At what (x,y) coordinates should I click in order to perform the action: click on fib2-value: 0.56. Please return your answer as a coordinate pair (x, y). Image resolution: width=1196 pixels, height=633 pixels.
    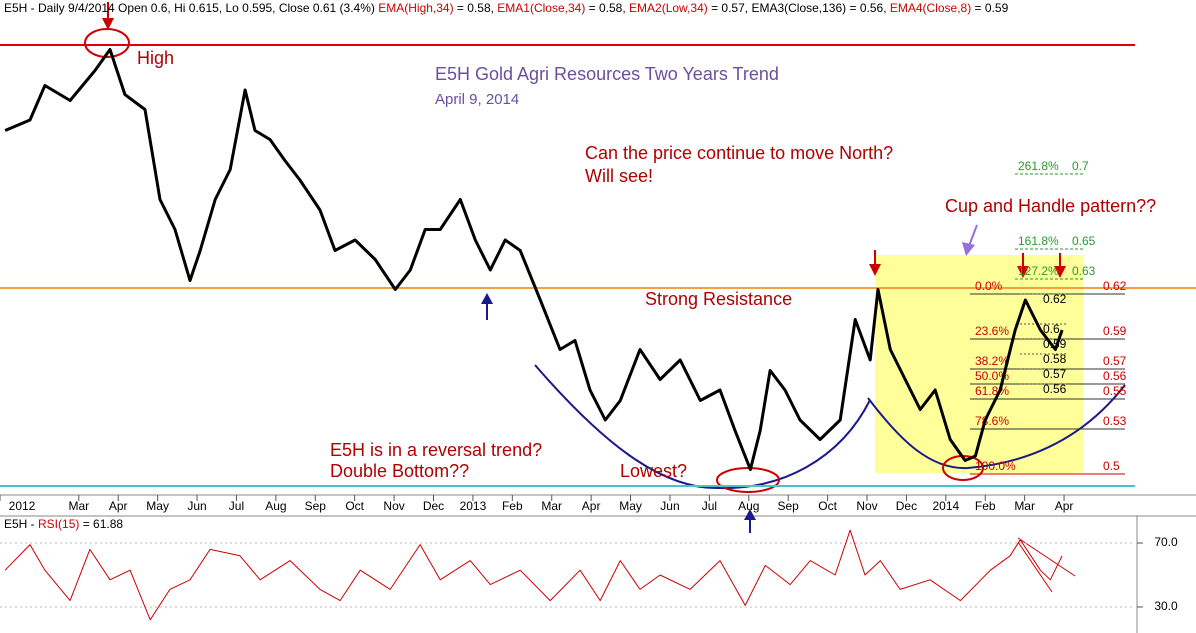
    Looking at the image, I should click on (1055, 389).